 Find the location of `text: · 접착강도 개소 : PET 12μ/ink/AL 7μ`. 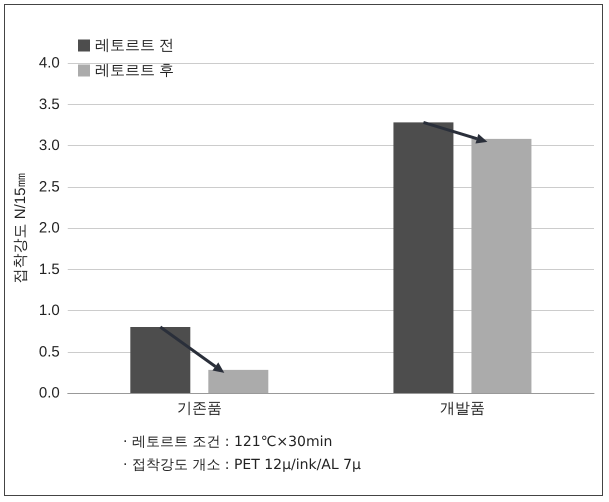

text: · 접착강도 개소 : PET 12μ/ink/AL 7μ is located at coordinates (242, 465).